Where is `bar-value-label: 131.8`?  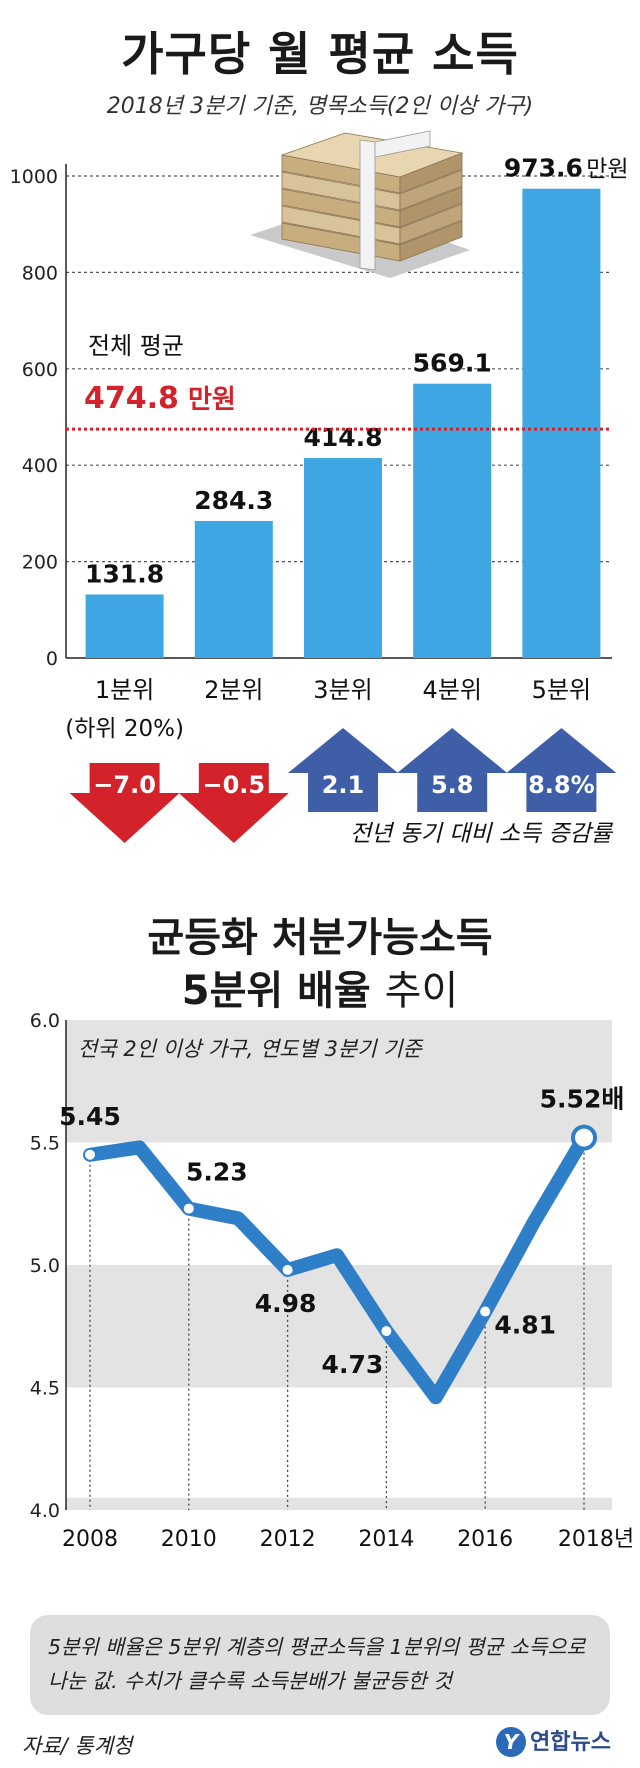
bar-value-label: 131.8 is located at coordinates (124, 573).